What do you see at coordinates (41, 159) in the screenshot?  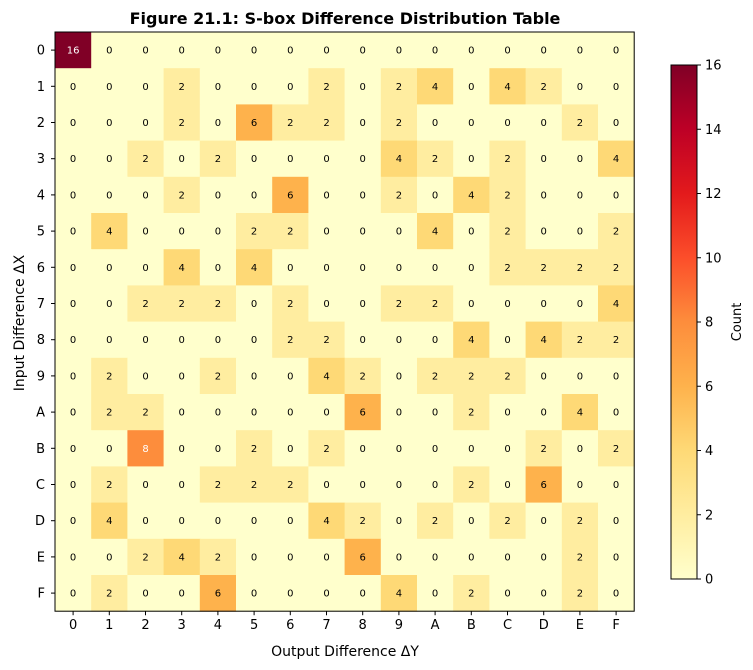 I see `y-tick-label: 3` at bounding box center [41, 159].